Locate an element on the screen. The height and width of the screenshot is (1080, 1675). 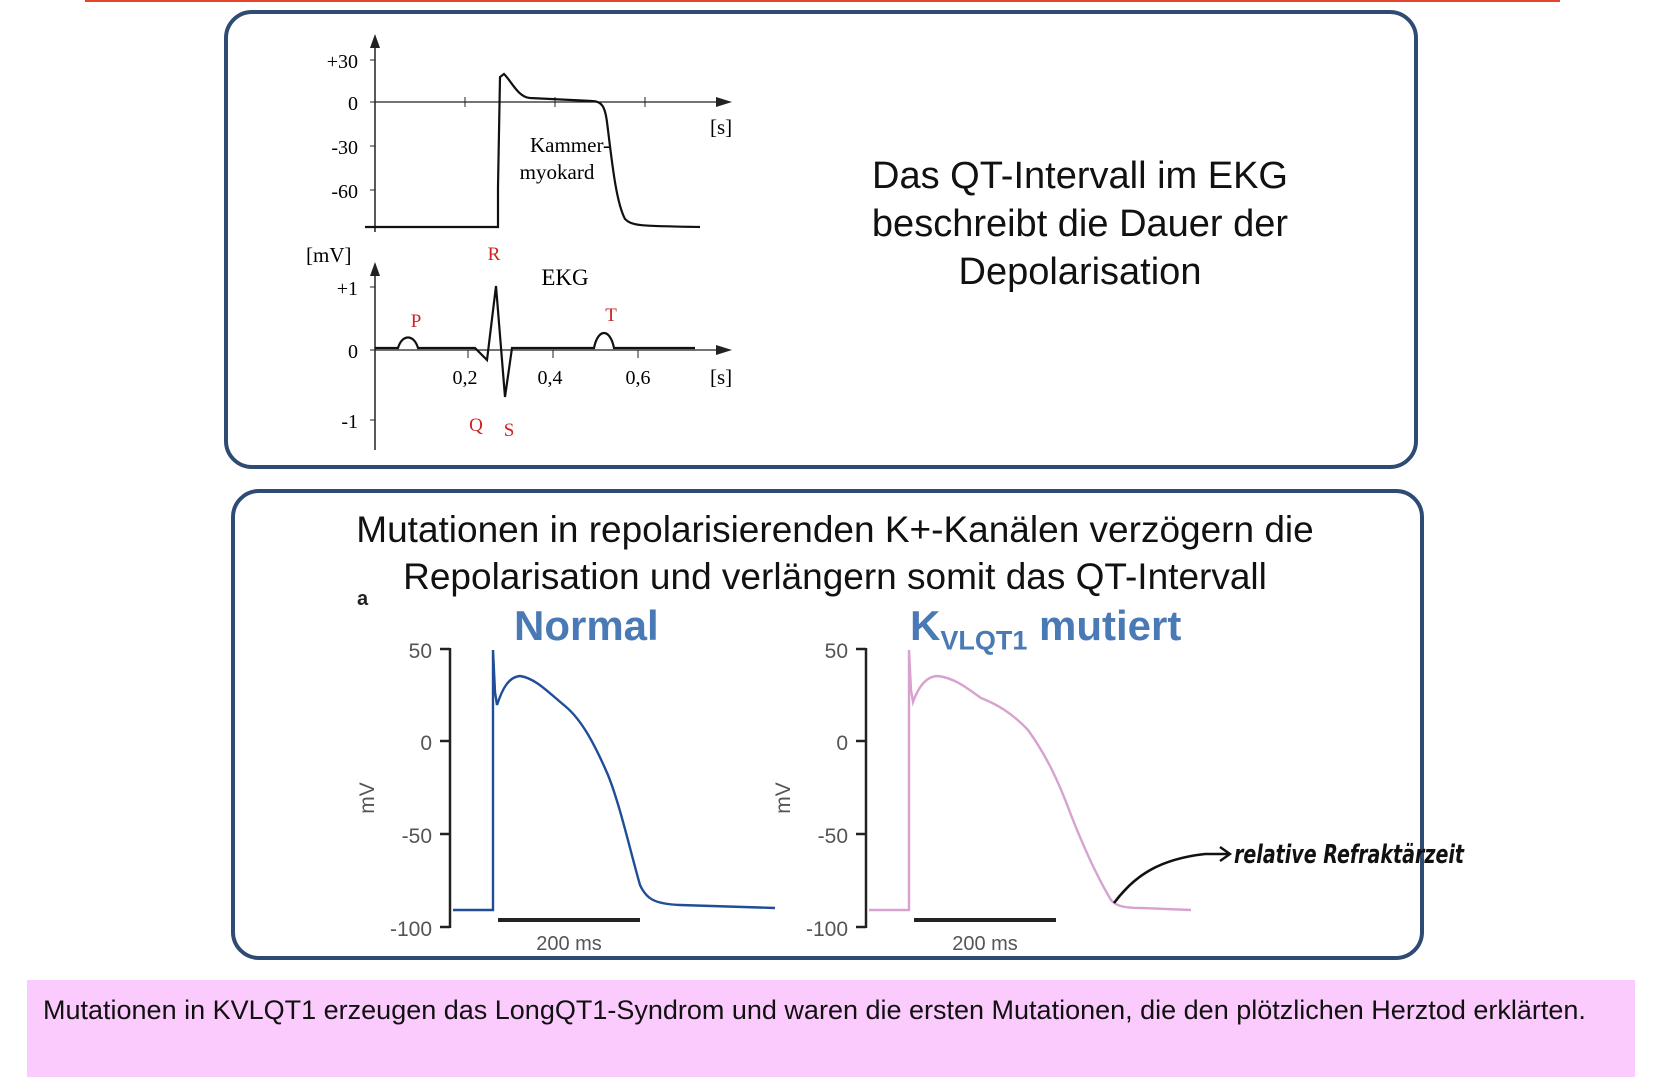
normal-trace is located at coordinates (614, 780).